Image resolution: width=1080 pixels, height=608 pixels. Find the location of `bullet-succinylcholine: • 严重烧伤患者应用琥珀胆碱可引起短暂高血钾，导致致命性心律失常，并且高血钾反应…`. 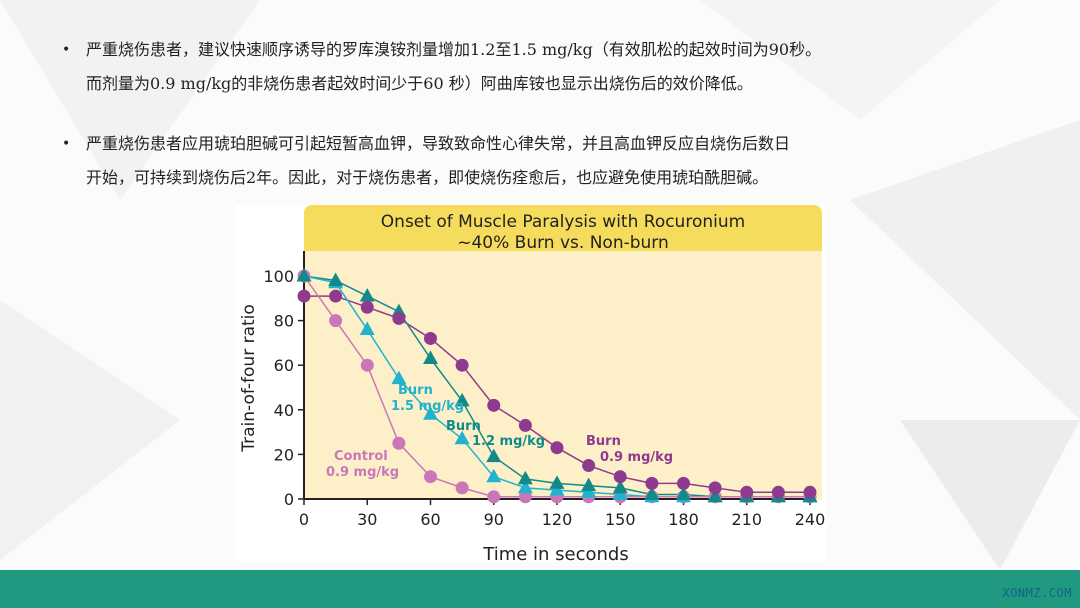

bullet-succinylcholine: • 严重烧伤患者应用琥珀胆碱可引起短暂高血钾，导致致命性心律失常，并且高血钾反应… is located at coordinates (542, 161).